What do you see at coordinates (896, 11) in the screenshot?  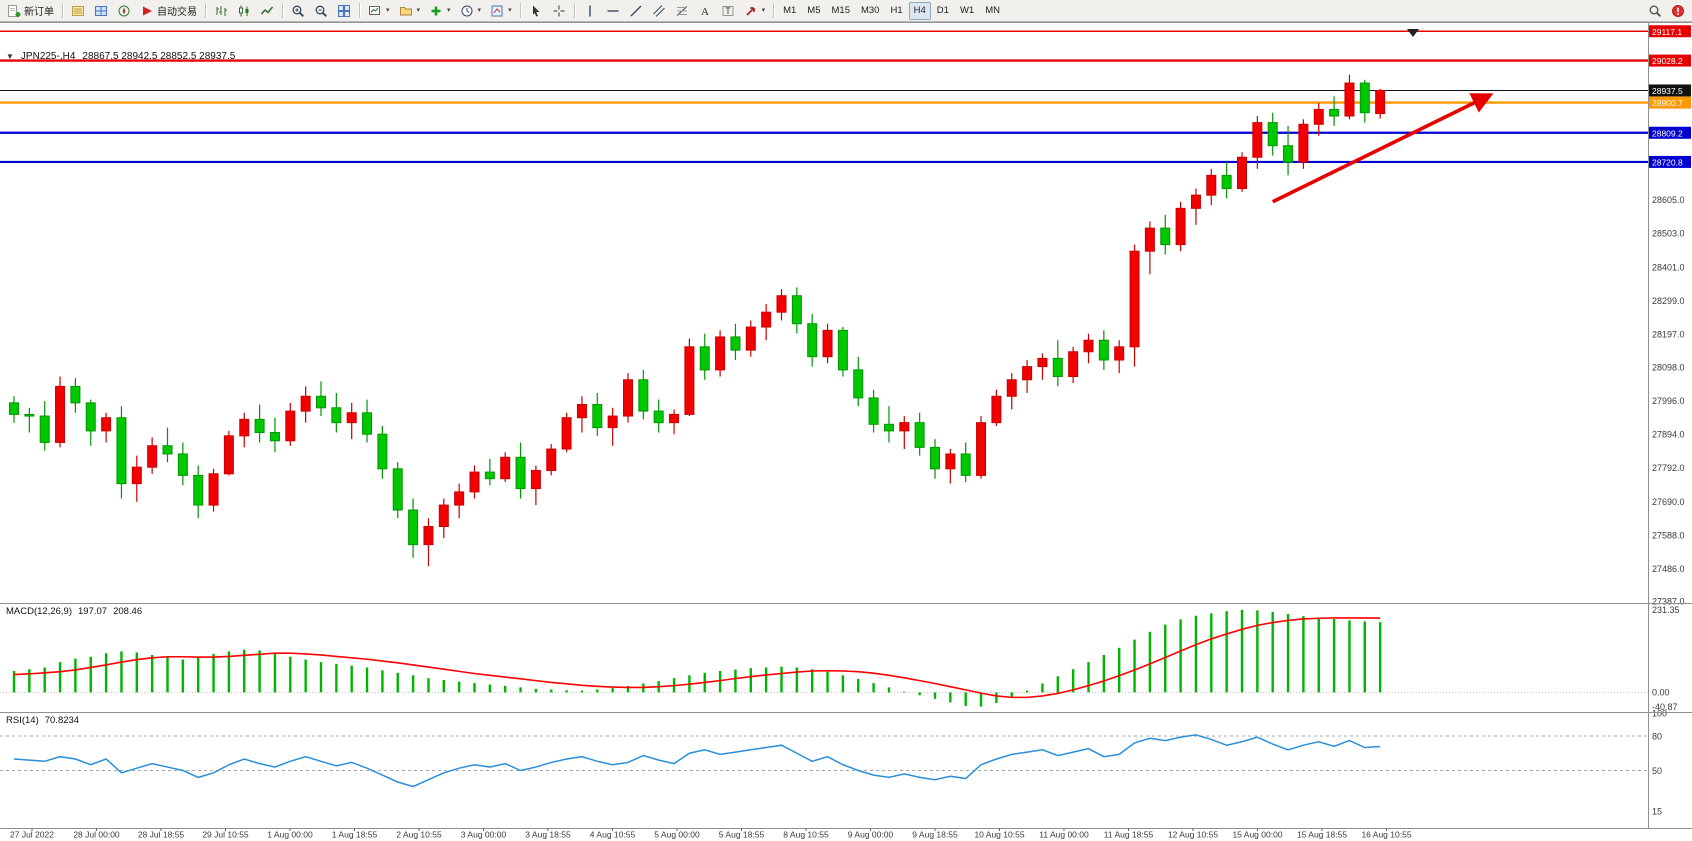 I see `timeframe-h1-button: H1` at bounding box center [896, 11].